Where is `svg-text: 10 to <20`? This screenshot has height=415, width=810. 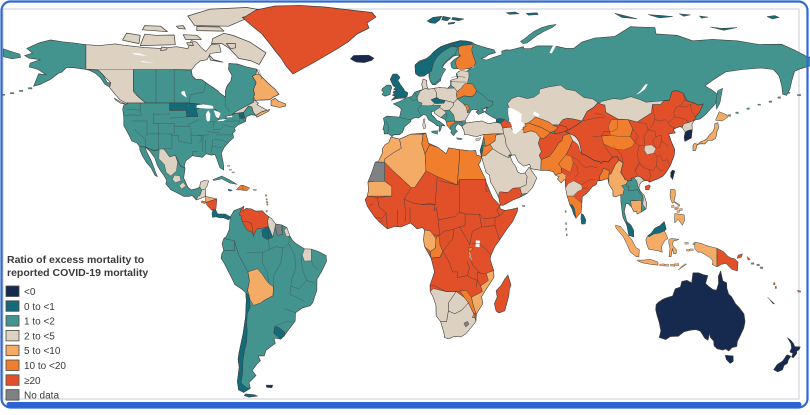 svg-text: 10 to <20 is located at coordinates (45, 366).